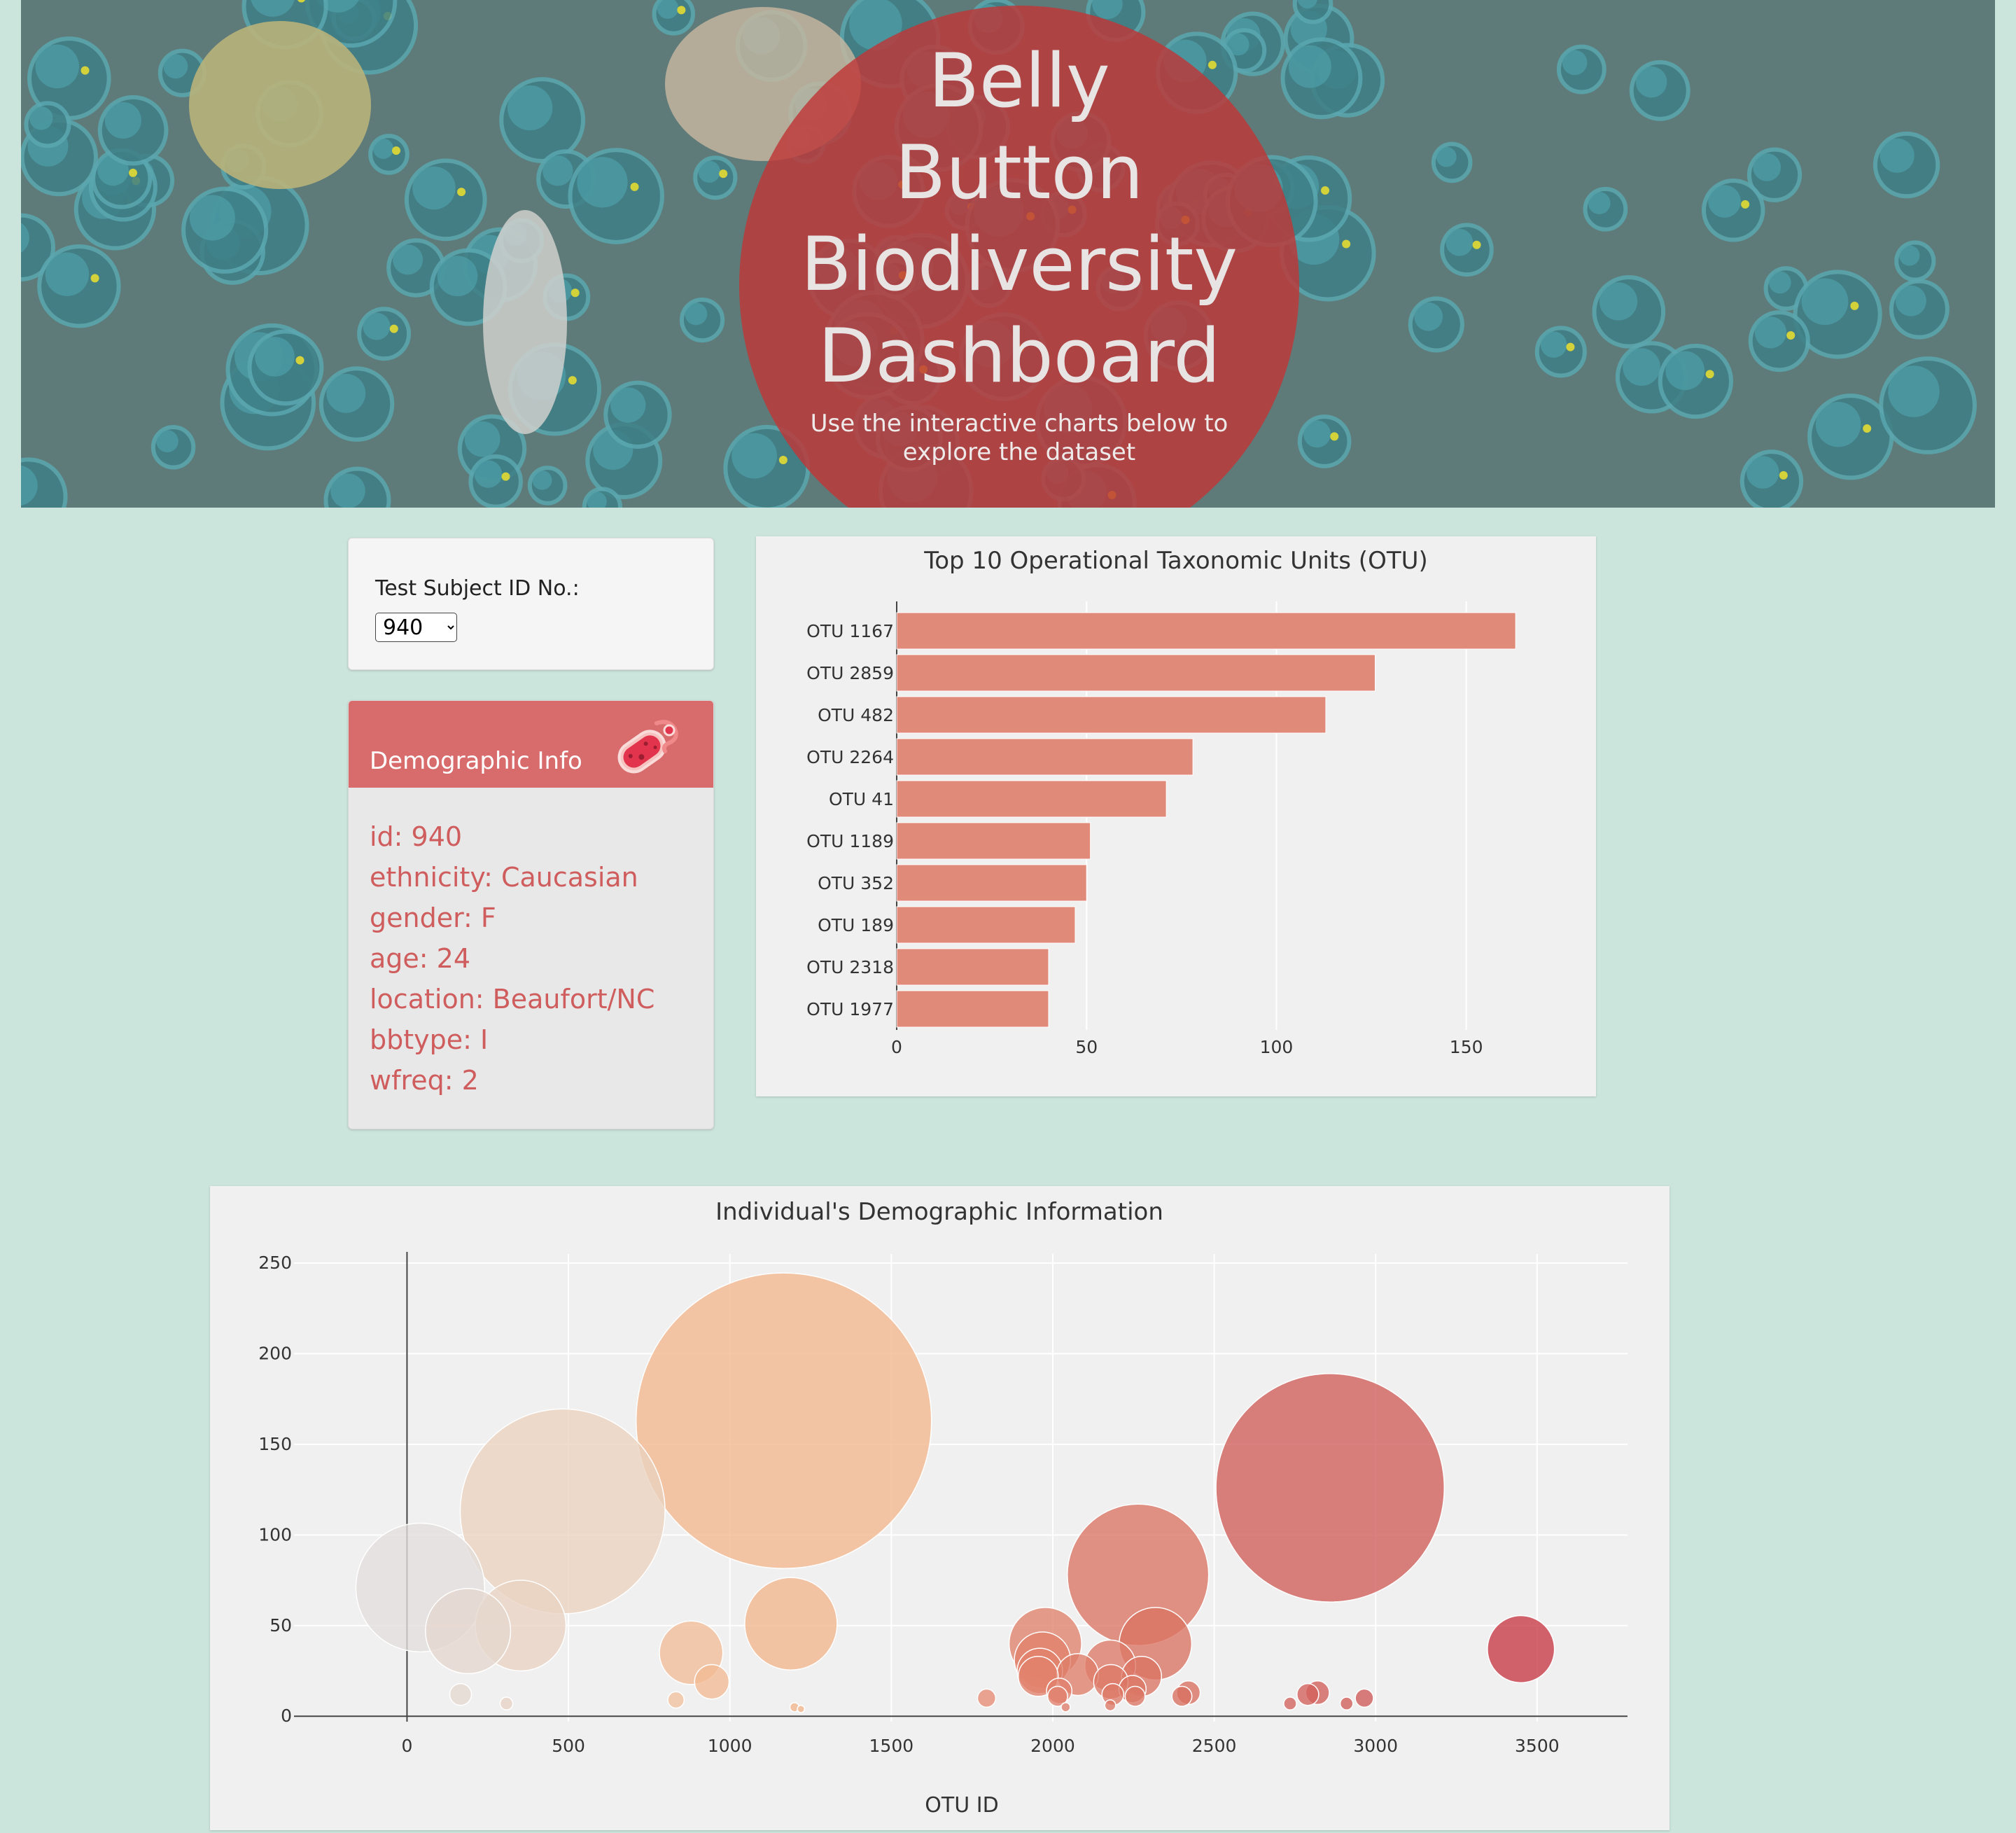  I want to click on subject-selector-panel: Test Subject ID No.: 940, so click(531, 604).